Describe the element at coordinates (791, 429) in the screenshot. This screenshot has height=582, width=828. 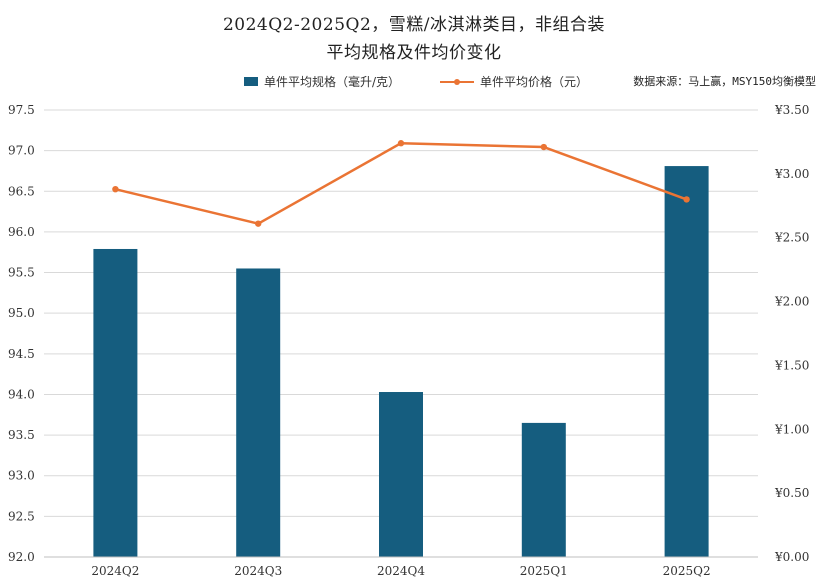
I see `y-right-tick-label: ¥1.00` at that location.